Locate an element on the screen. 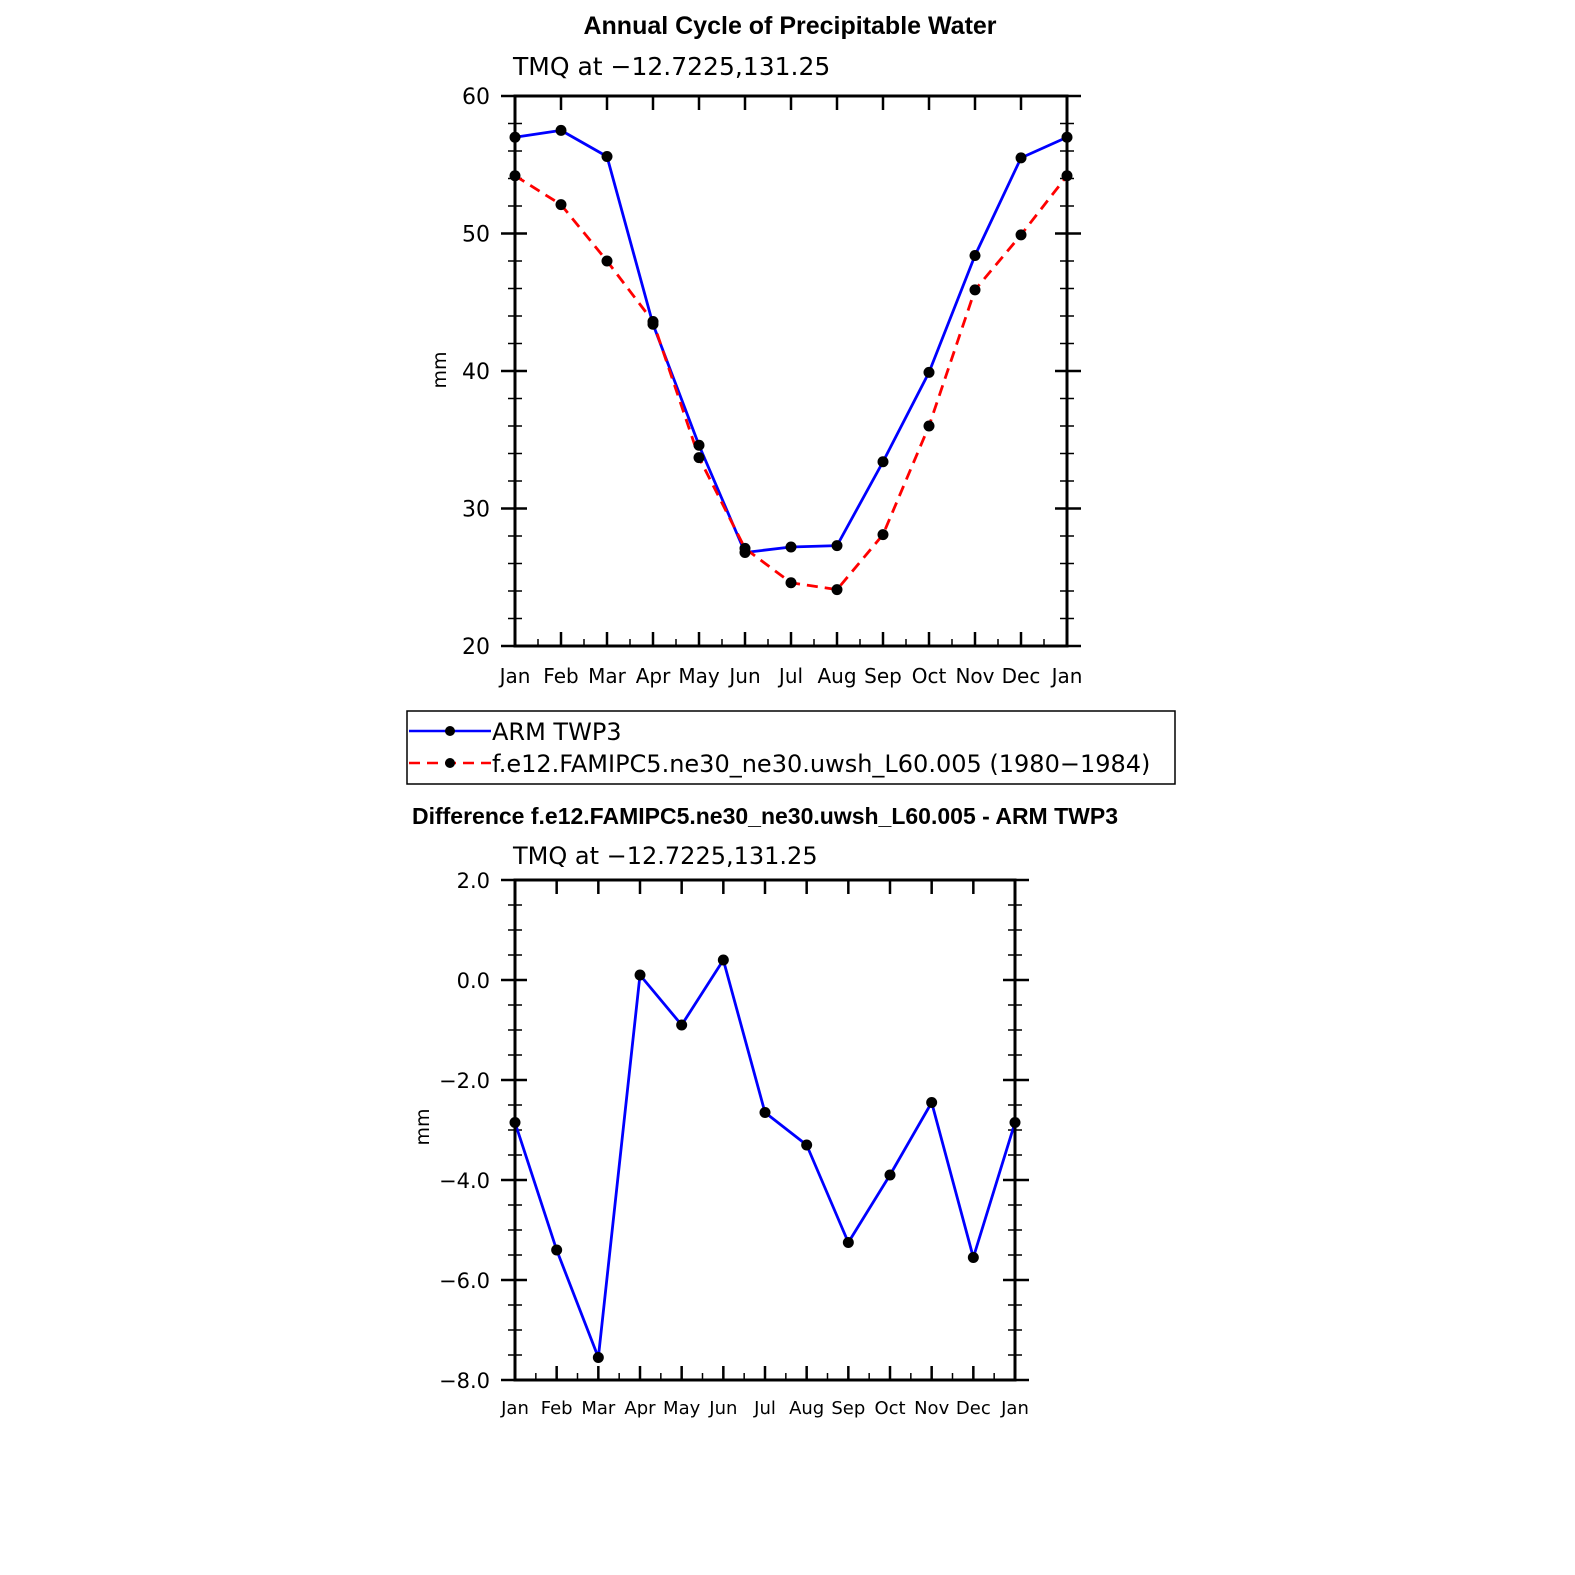  y-tick-label: 50 is located at coordinates (476, 235).